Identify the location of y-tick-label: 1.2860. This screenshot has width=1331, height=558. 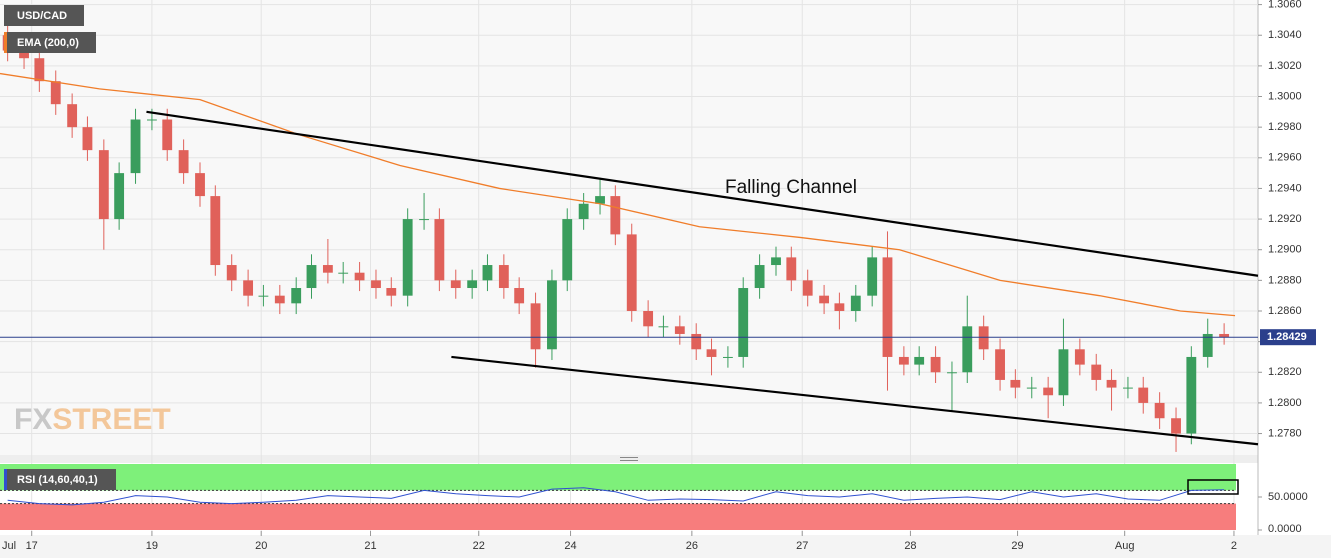
(1285, 311).